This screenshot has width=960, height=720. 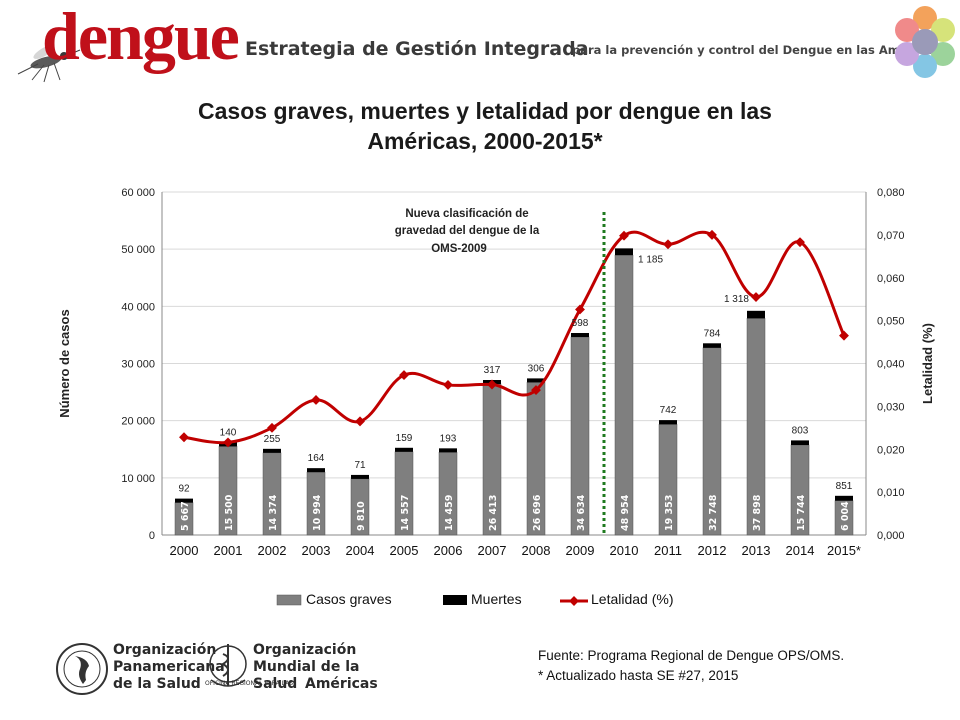 I want to click on label-muertes: 598, so click(x=580, y=323).